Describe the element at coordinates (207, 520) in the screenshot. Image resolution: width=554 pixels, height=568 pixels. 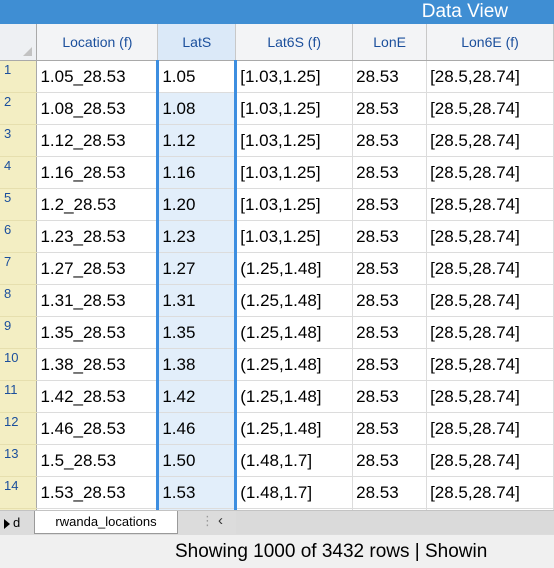
I see `tab-splitter-handle: ⋮` at that location.